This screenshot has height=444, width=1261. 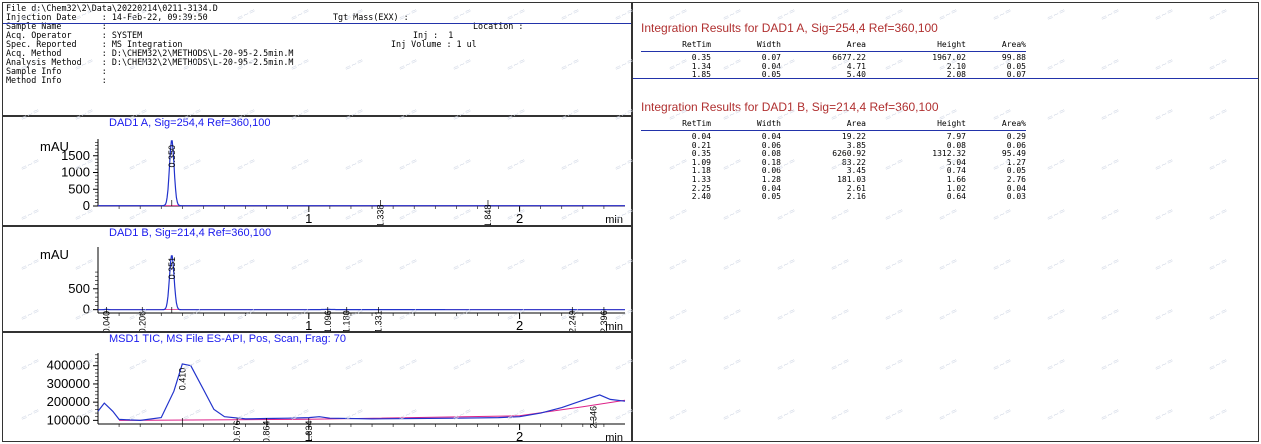 I want to click on table-cell: 95.49, so click(x=1013, y=154).